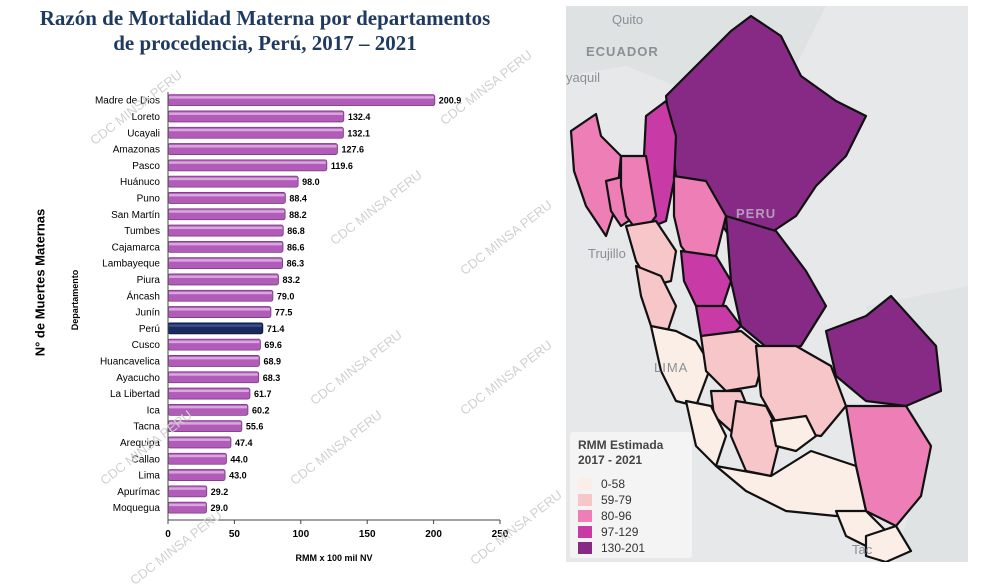  What do you see at coordinates (284, 313) in the screenshot?
I see `value-label: 77.5` at bounding box center [284, 313].